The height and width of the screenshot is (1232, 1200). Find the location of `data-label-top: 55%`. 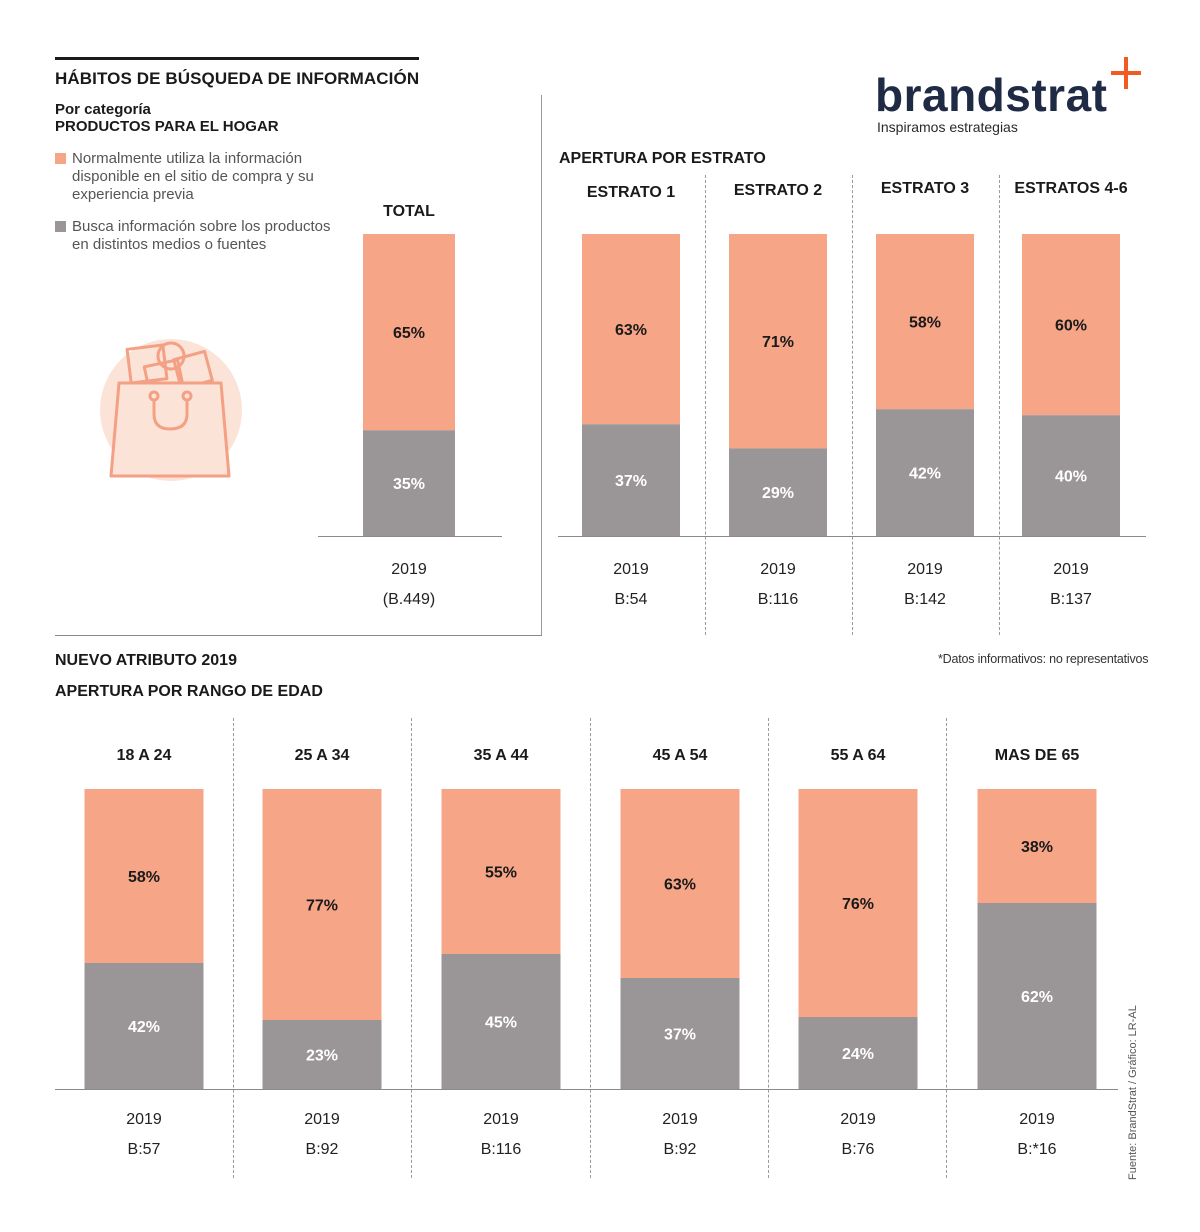

data-label-top: 55% is located at coordinates (501, 873).